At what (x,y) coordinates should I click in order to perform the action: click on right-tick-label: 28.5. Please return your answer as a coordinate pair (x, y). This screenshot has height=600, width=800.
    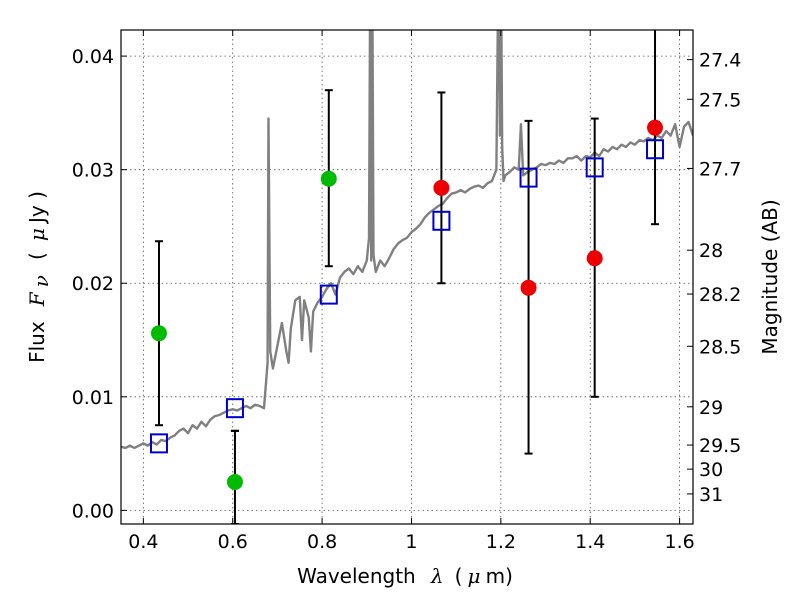
    Looking at the image, I should click on (720, 347).